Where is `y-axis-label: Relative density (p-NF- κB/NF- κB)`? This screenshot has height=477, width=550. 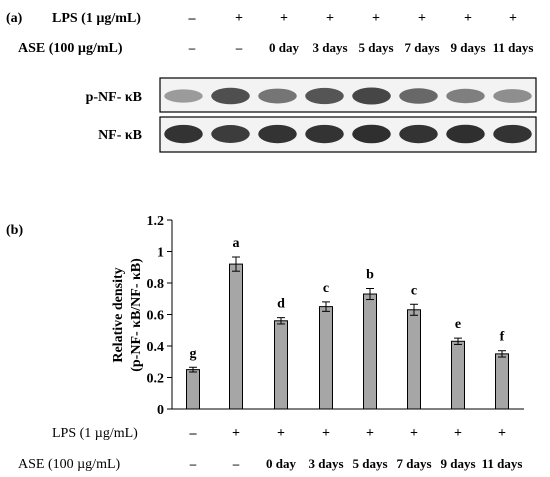 y-axis-label: Relative density (p-NF- κB/NF- κB) is located at coordinates (127, 315).